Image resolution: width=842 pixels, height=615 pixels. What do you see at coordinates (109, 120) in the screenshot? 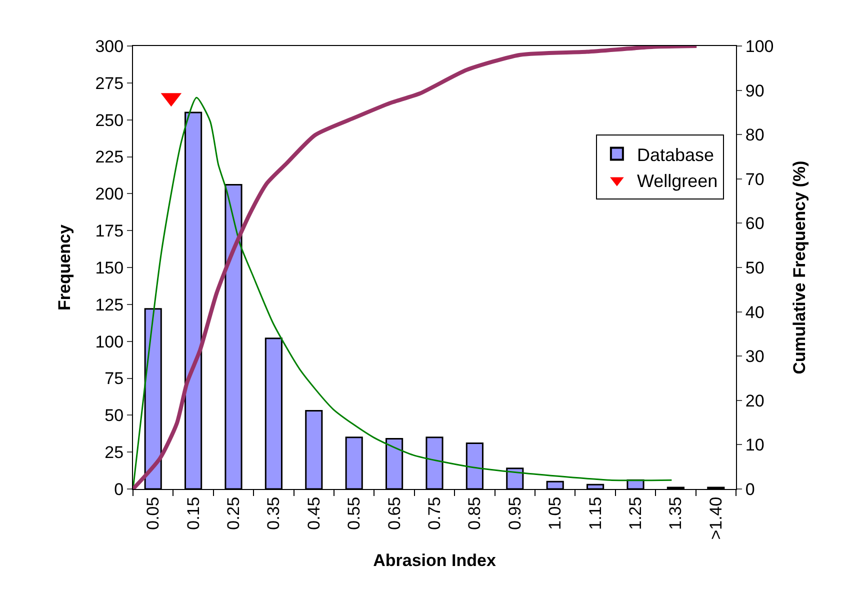
I see `y-tick-label: 250` at bounding box center [109, 120].